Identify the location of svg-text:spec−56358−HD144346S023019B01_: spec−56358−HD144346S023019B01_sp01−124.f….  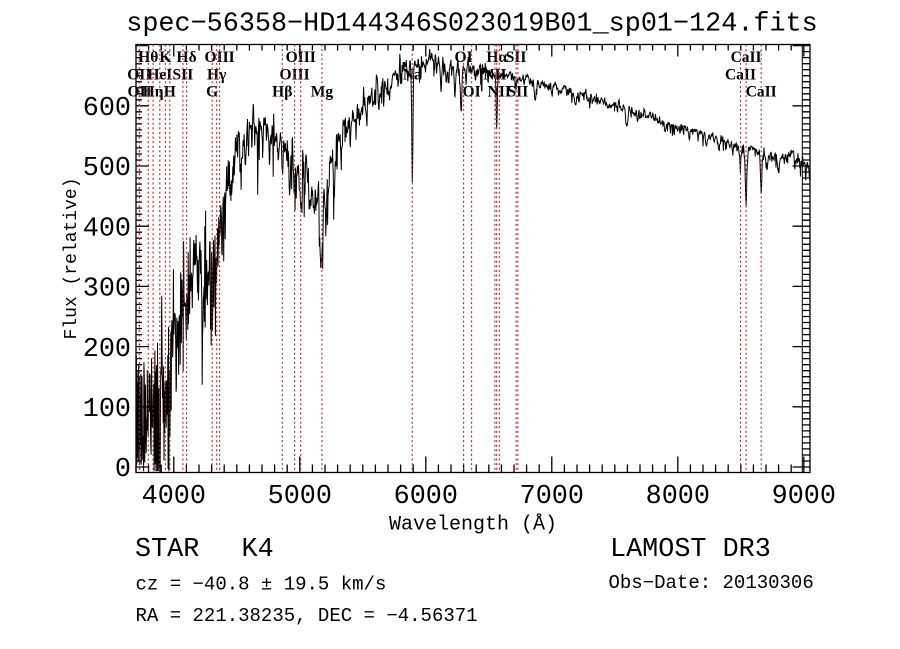
(471, 25).